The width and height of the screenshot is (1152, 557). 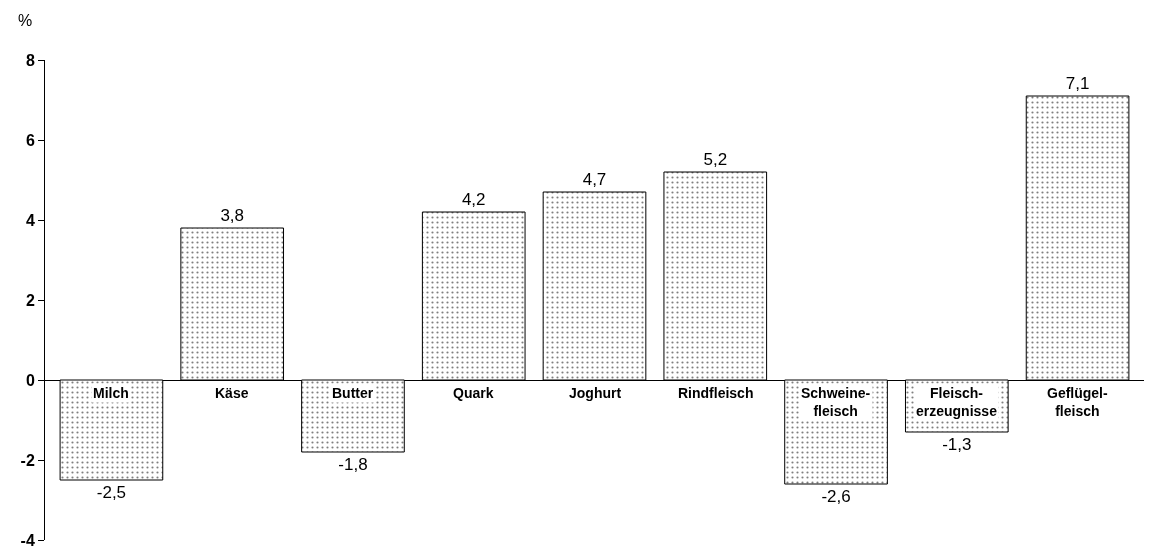 What do you see at coordinates (716, 393) in the screenshot?
I see `x-tick-label: Rindfleisch` at bounding box center [716, 393].